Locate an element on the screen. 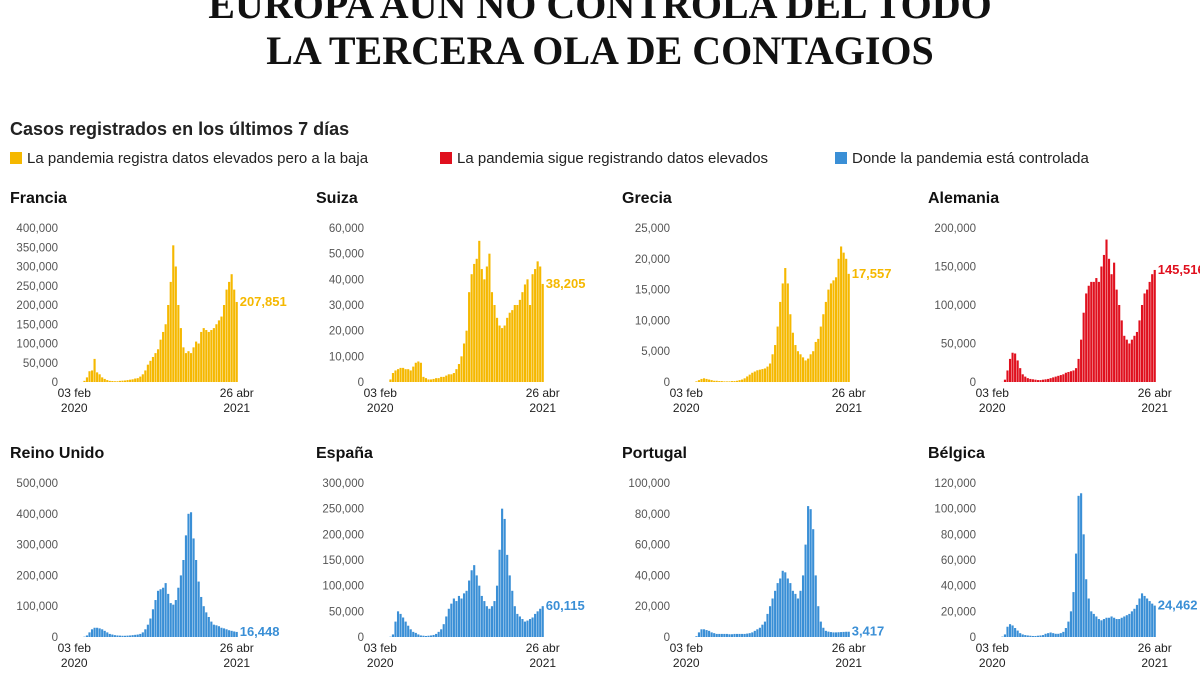  y-tick-label: 50,000 is located at coordinates (40, 364).